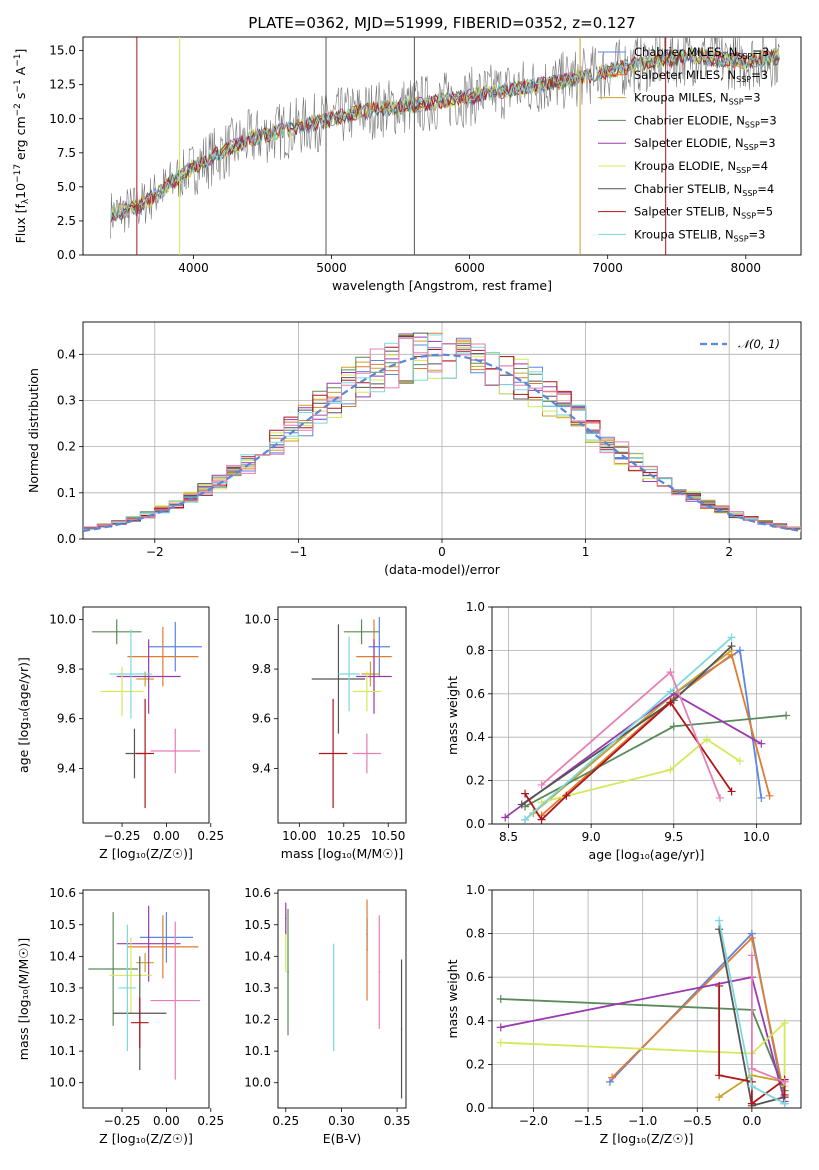  I want to click on y-axis-label: mass weight, so click(452, 998).